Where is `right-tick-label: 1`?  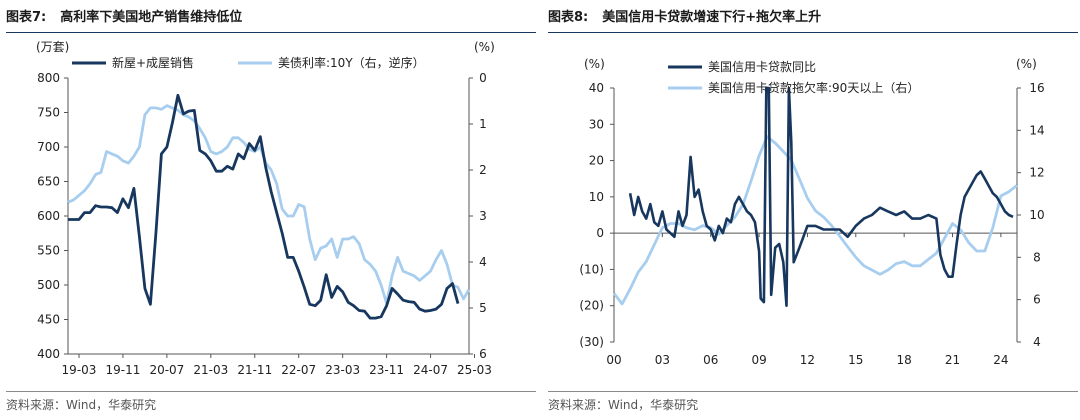 right-tick-label: 1 is located at coordinates (483, 124).